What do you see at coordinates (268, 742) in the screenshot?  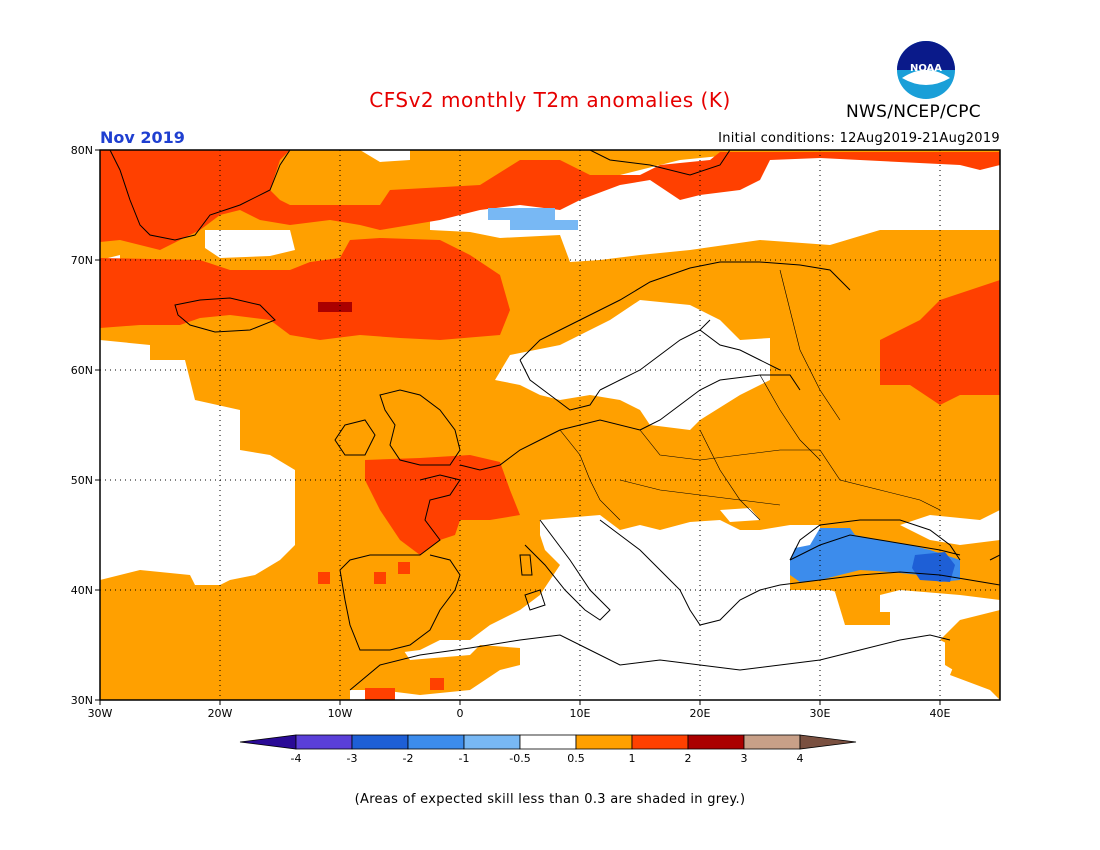 I see `legend-min-arrow` at bounding box center [268, 742].